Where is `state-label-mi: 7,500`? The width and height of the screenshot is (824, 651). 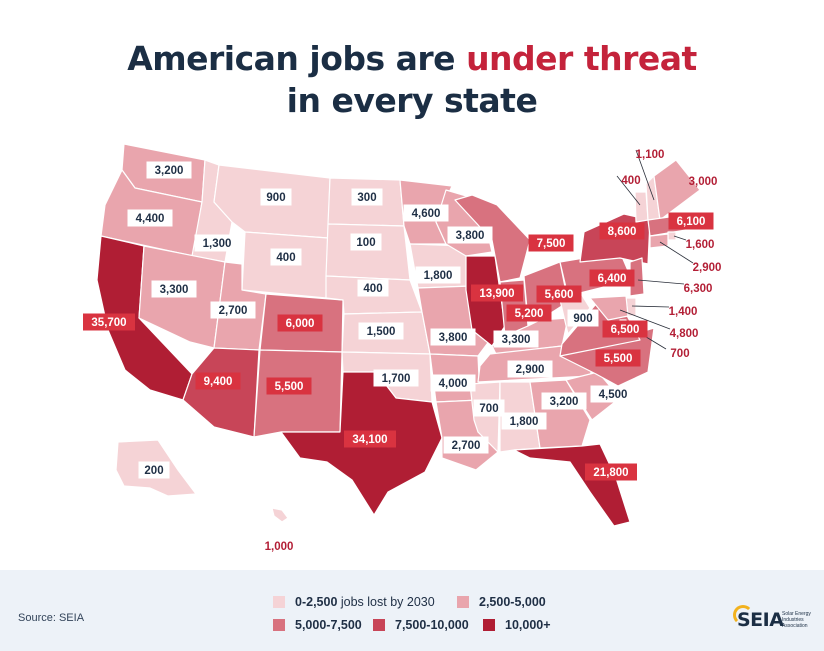 state-label-mi: 7,500 is located at coordinates (551, 243).